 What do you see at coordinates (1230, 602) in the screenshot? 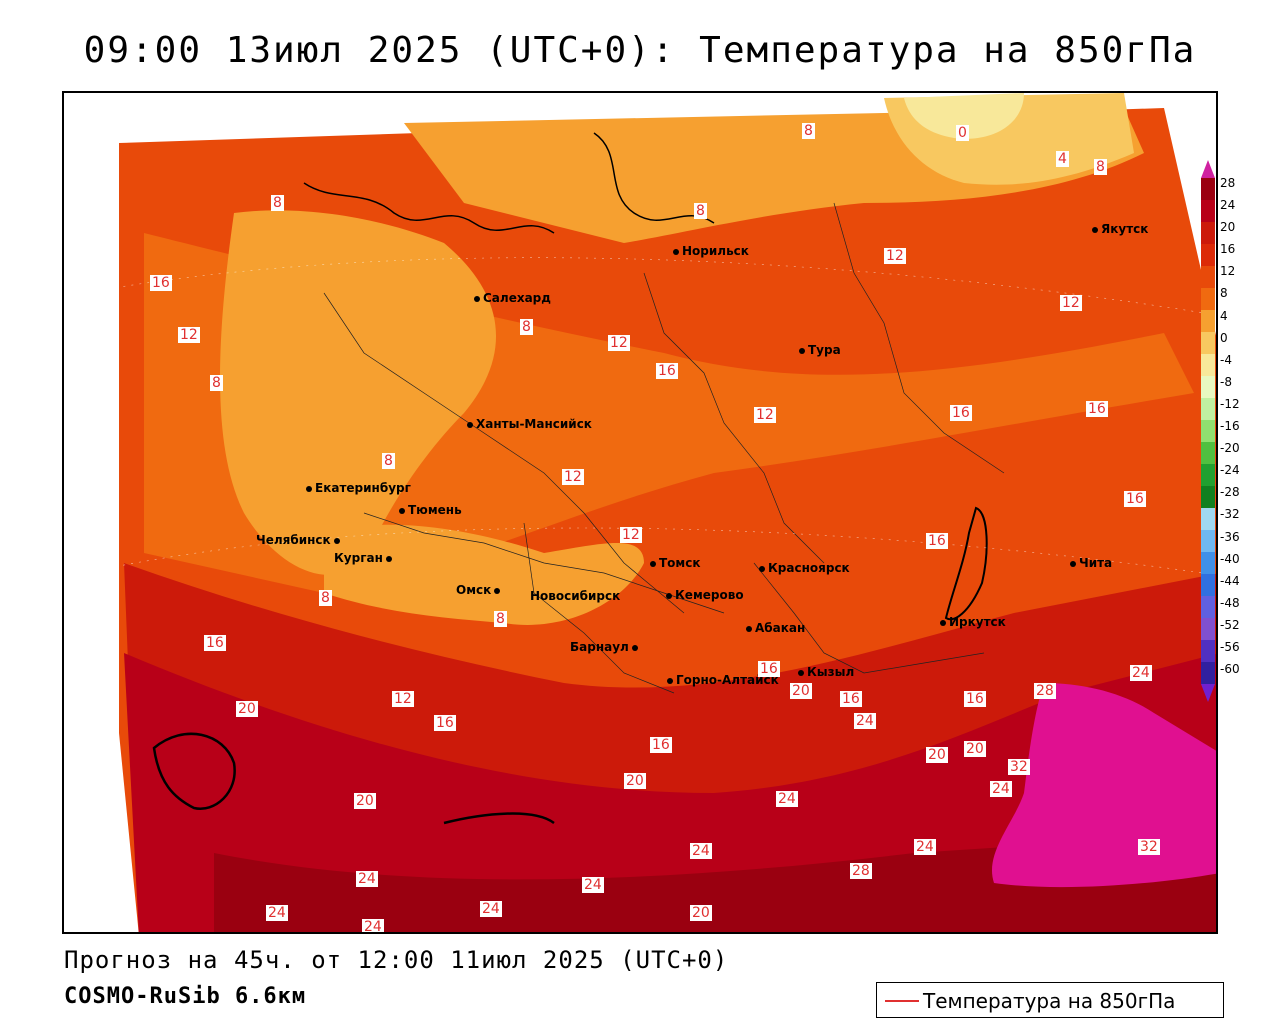
I see `scale-label: -48` at bounding box center [1230, 602].